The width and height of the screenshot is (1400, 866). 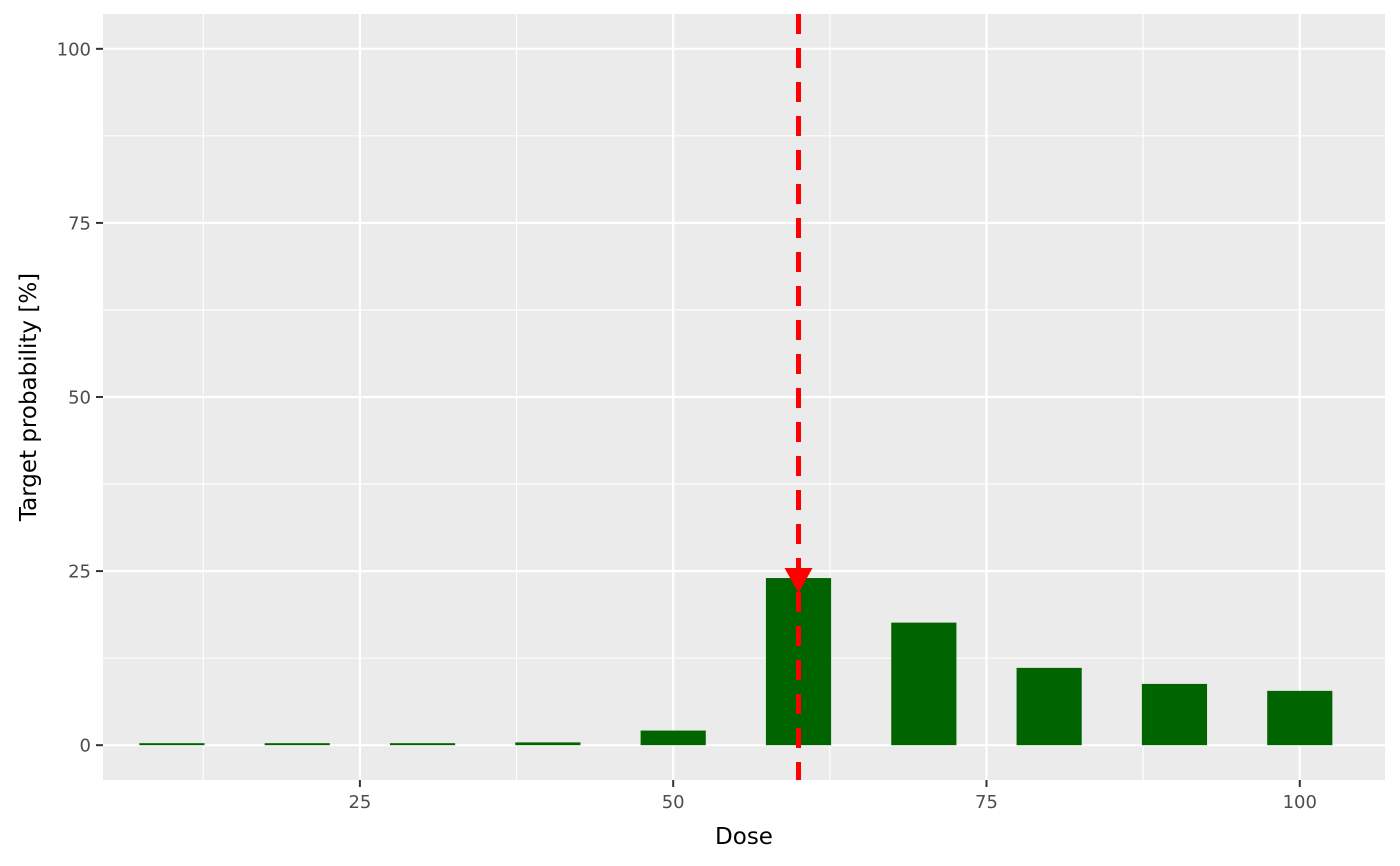 What do you see at coordinates (832, 796) in the screenshot?
I see `x-axis: 25 50 75 100` at bounding box center [832, 796].